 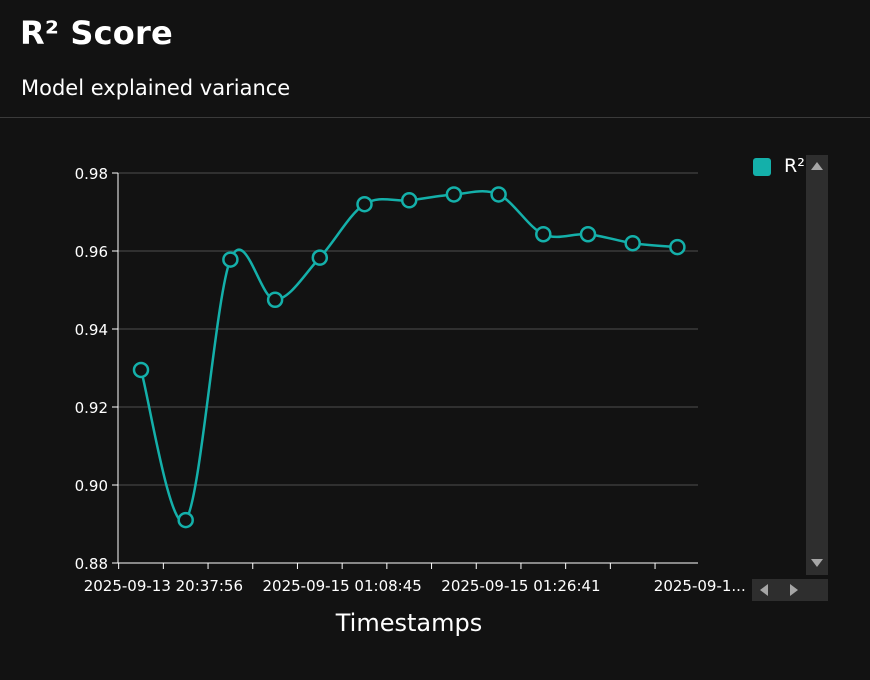 What do you see at coordinates (91, 486) in the screenshot?
I see `y-tick-label: 0.90` at bounding box center [91, 486].